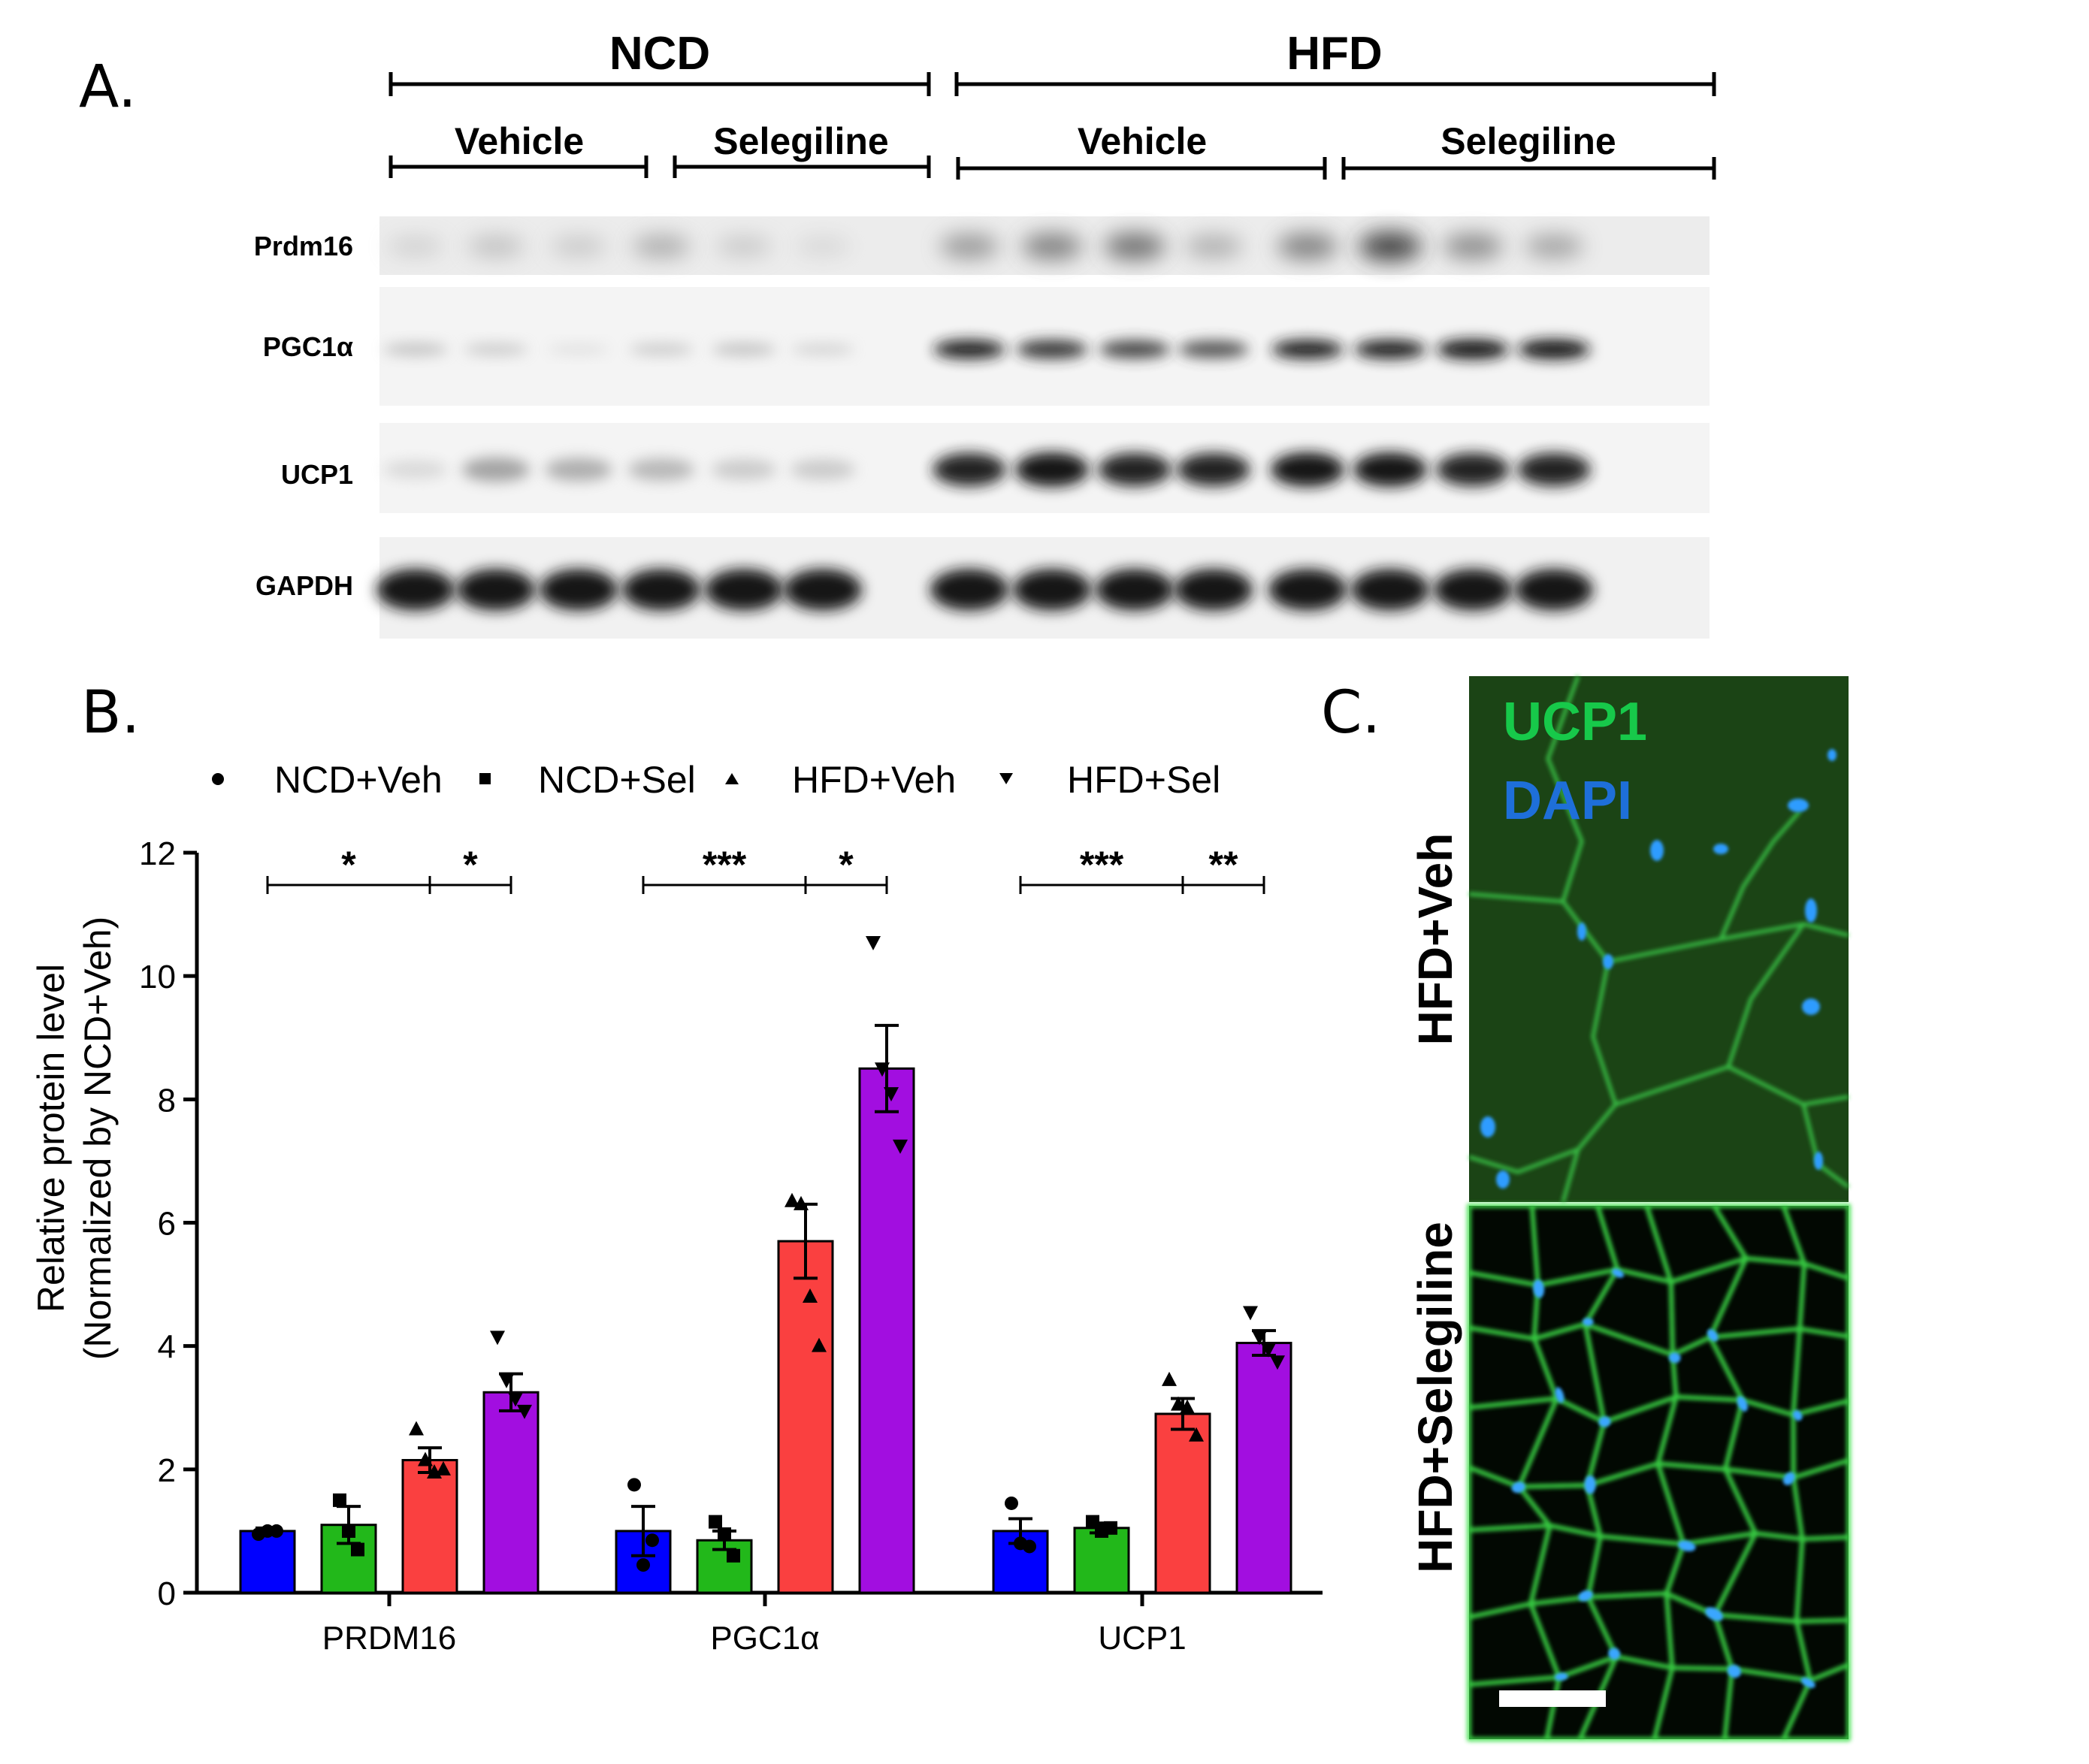  What do you see at coordinates (167, 1224) in the screenshot?
I see `y-tick-label: 6` at bounding box center [167, 1224].